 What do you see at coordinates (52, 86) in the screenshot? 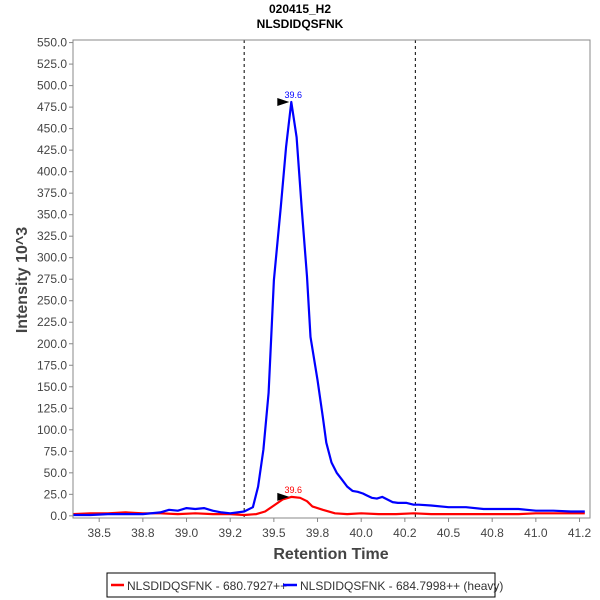
I see `y-tick-label: 500.0` at bounding box center [52, 86].